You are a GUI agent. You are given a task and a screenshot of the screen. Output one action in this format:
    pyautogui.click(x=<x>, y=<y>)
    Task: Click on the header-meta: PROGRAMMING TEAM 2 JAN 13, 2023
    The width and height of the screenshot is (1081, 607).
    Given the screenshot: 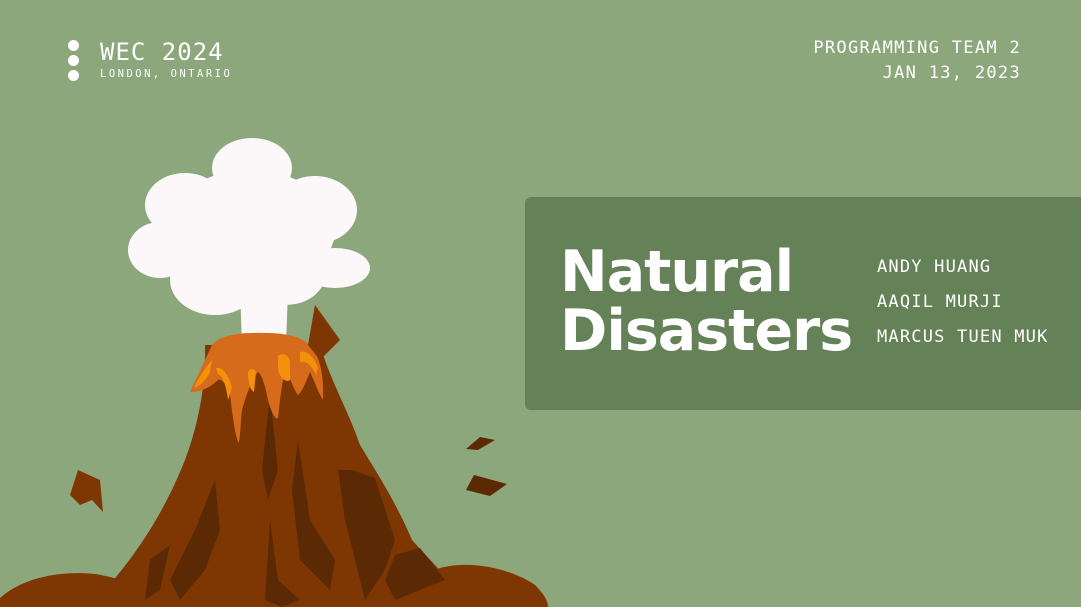 What is the action you would take?
    pyautogui.click(x=917, y=61)
    